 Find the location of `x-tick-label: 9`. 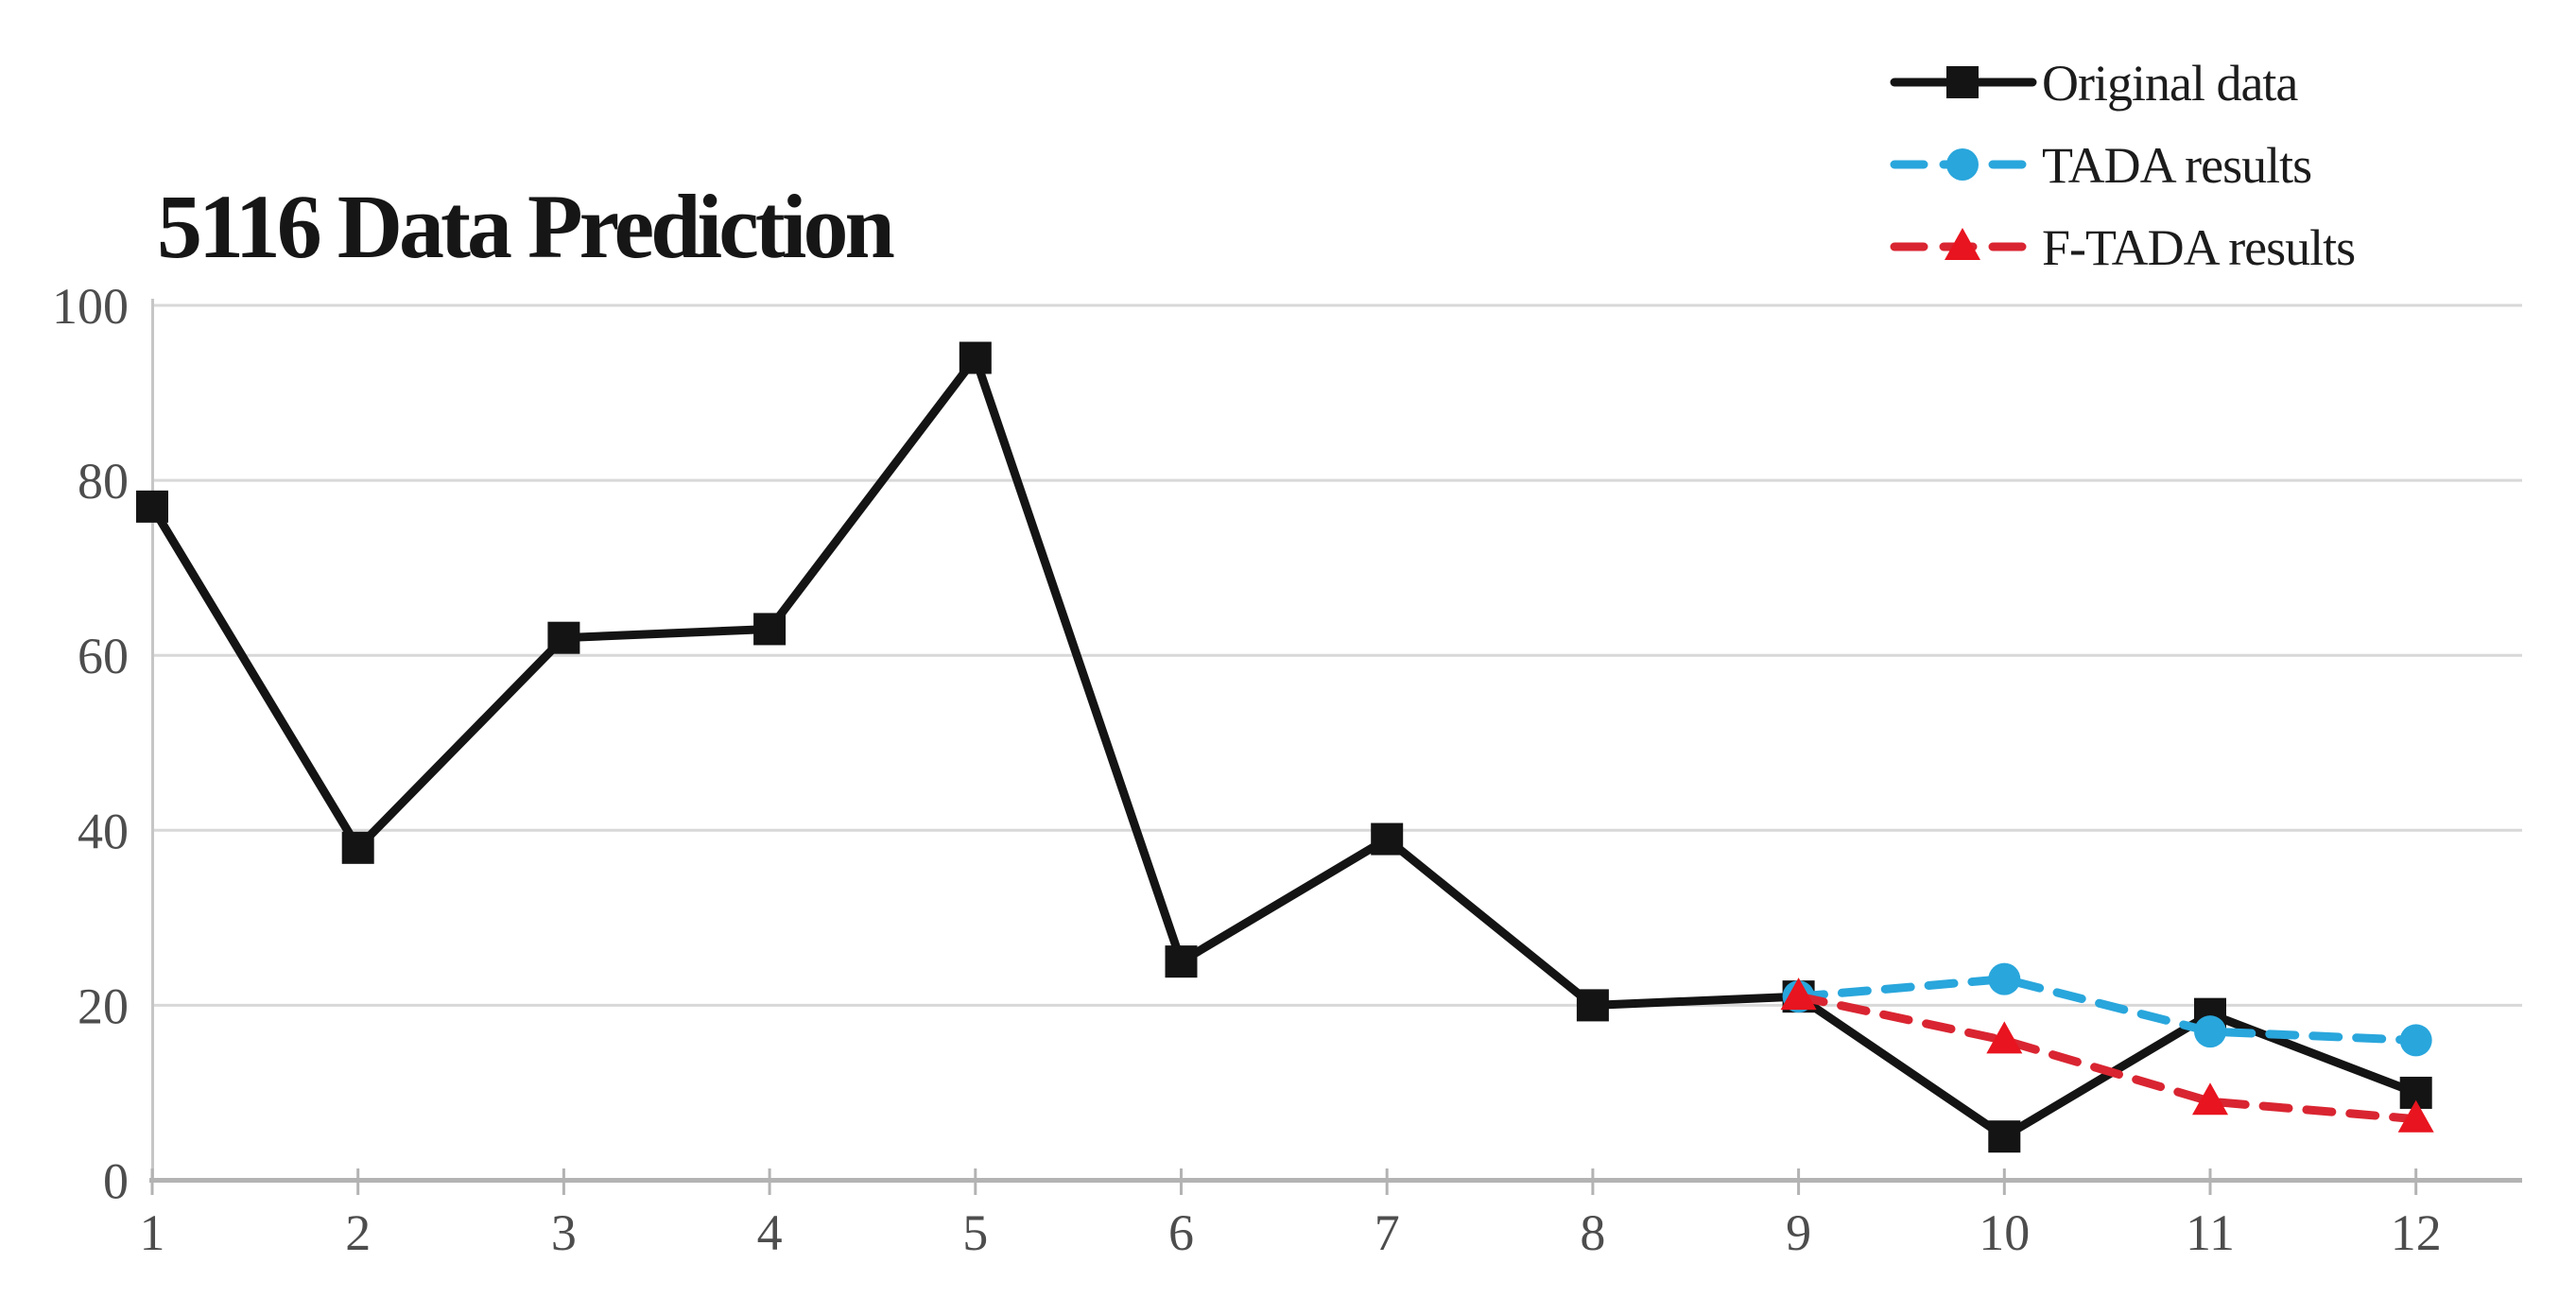

x-tick-label: 9 is located at coordinates (1798, 1233).